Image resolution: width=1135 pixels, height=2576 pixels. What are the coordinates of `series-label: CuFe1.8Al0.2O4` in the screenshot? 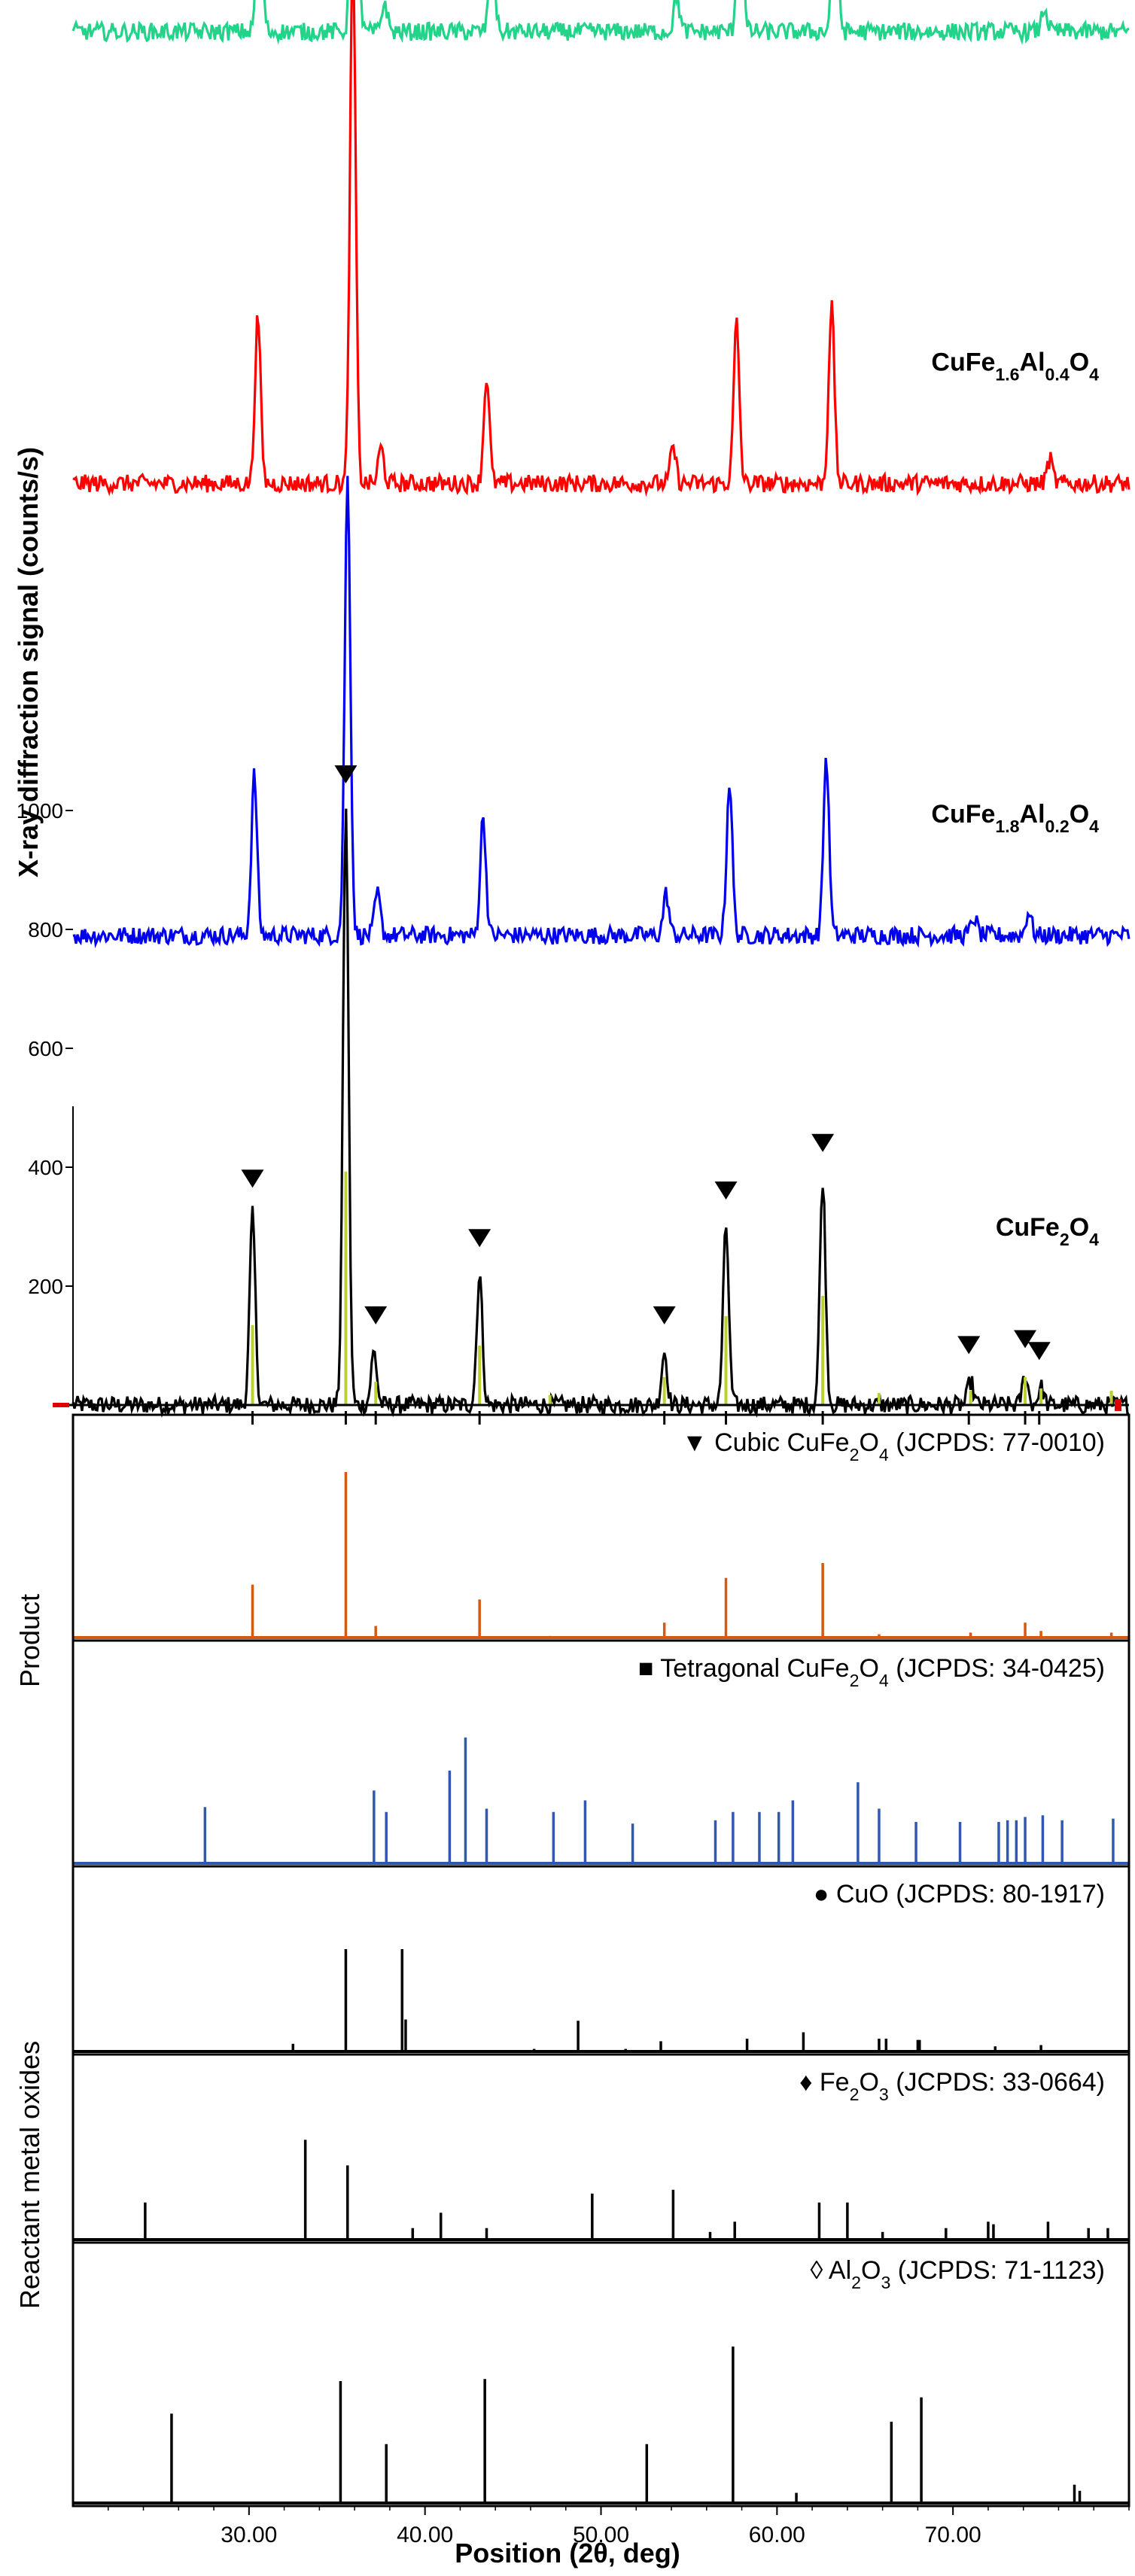 It's located at (1015, 818).